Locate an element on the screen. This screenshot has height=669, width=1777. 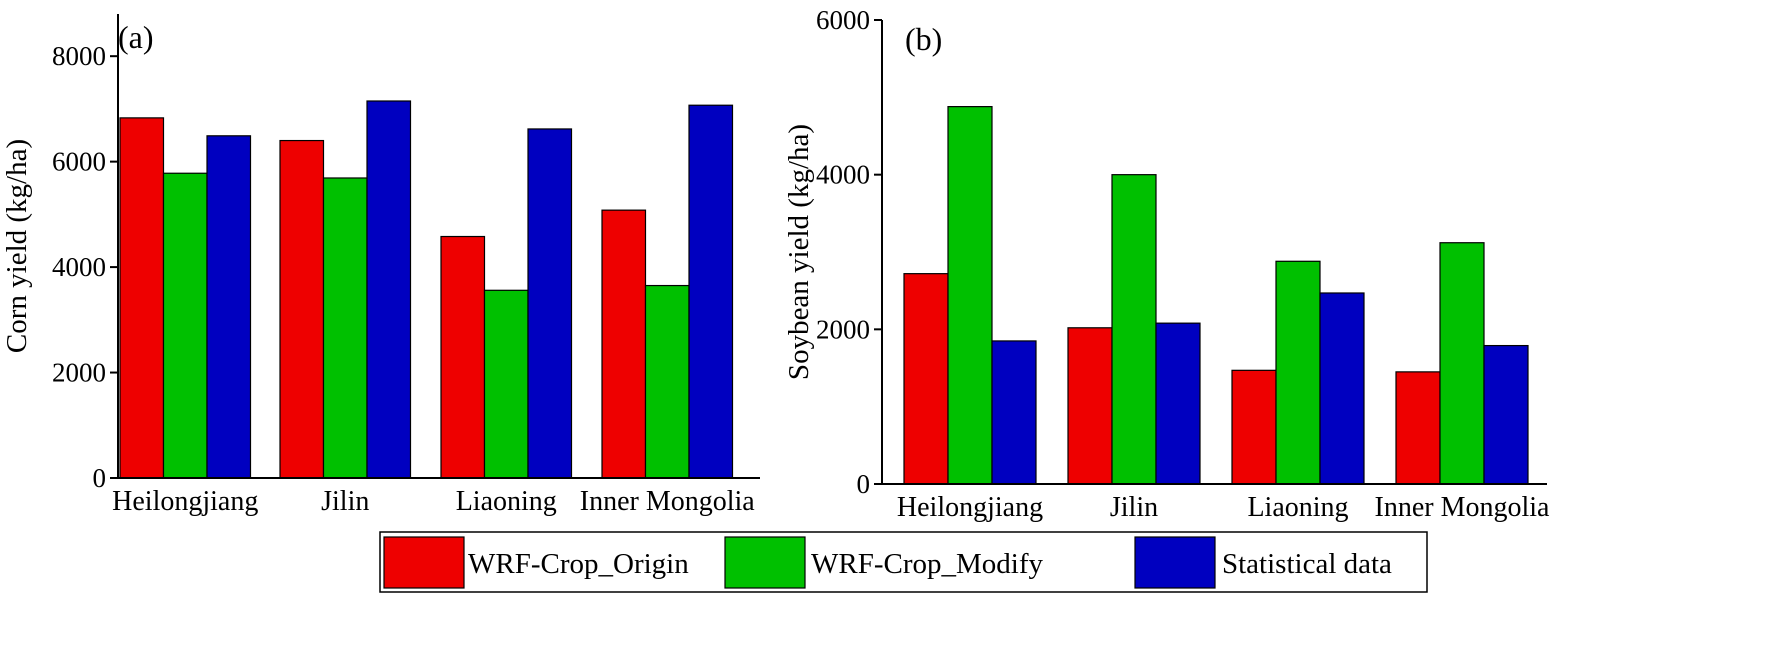
panel-label-a: (a) is located at coordinates (136, 37).